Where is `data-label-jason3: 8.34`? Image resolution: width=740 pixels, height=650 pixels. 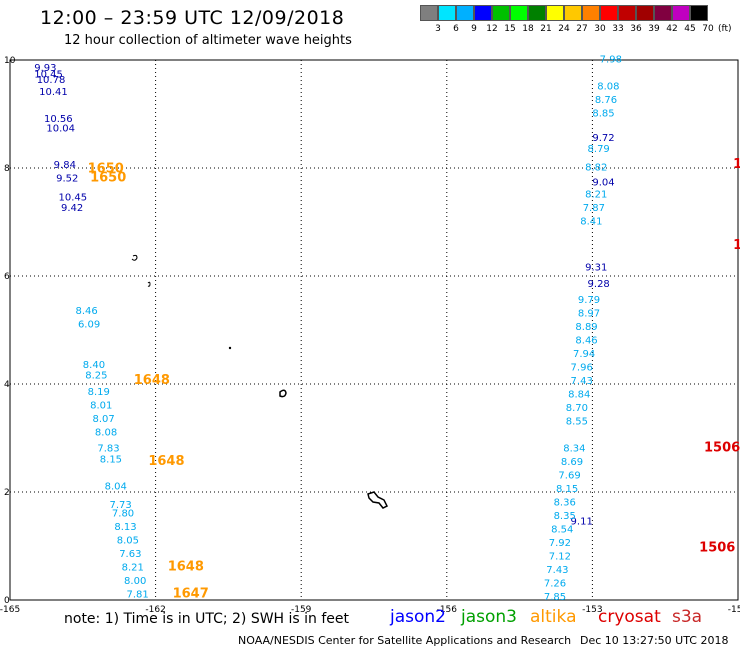
data-label-jason3: 8.34 is located at coordinates (574, 449).